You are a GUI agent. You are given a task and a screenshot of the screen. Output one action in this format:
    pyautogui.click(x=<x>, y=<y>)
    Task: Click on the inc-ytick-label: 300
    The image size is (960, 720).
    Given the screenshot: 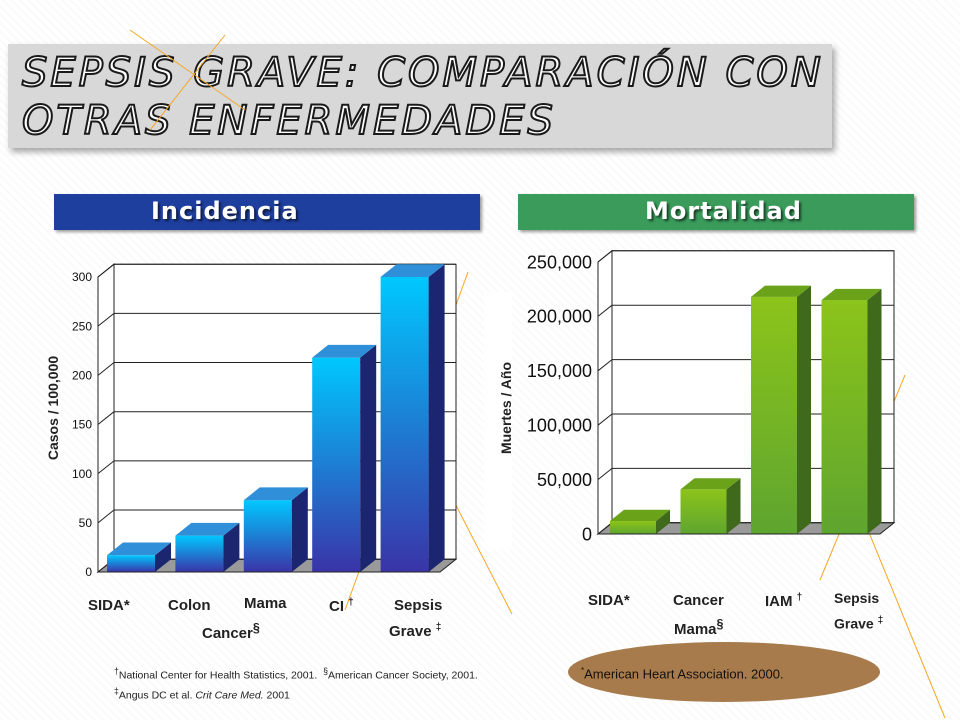 What is the action you would take?
    pyautogui.click(x=82, y=277)
    